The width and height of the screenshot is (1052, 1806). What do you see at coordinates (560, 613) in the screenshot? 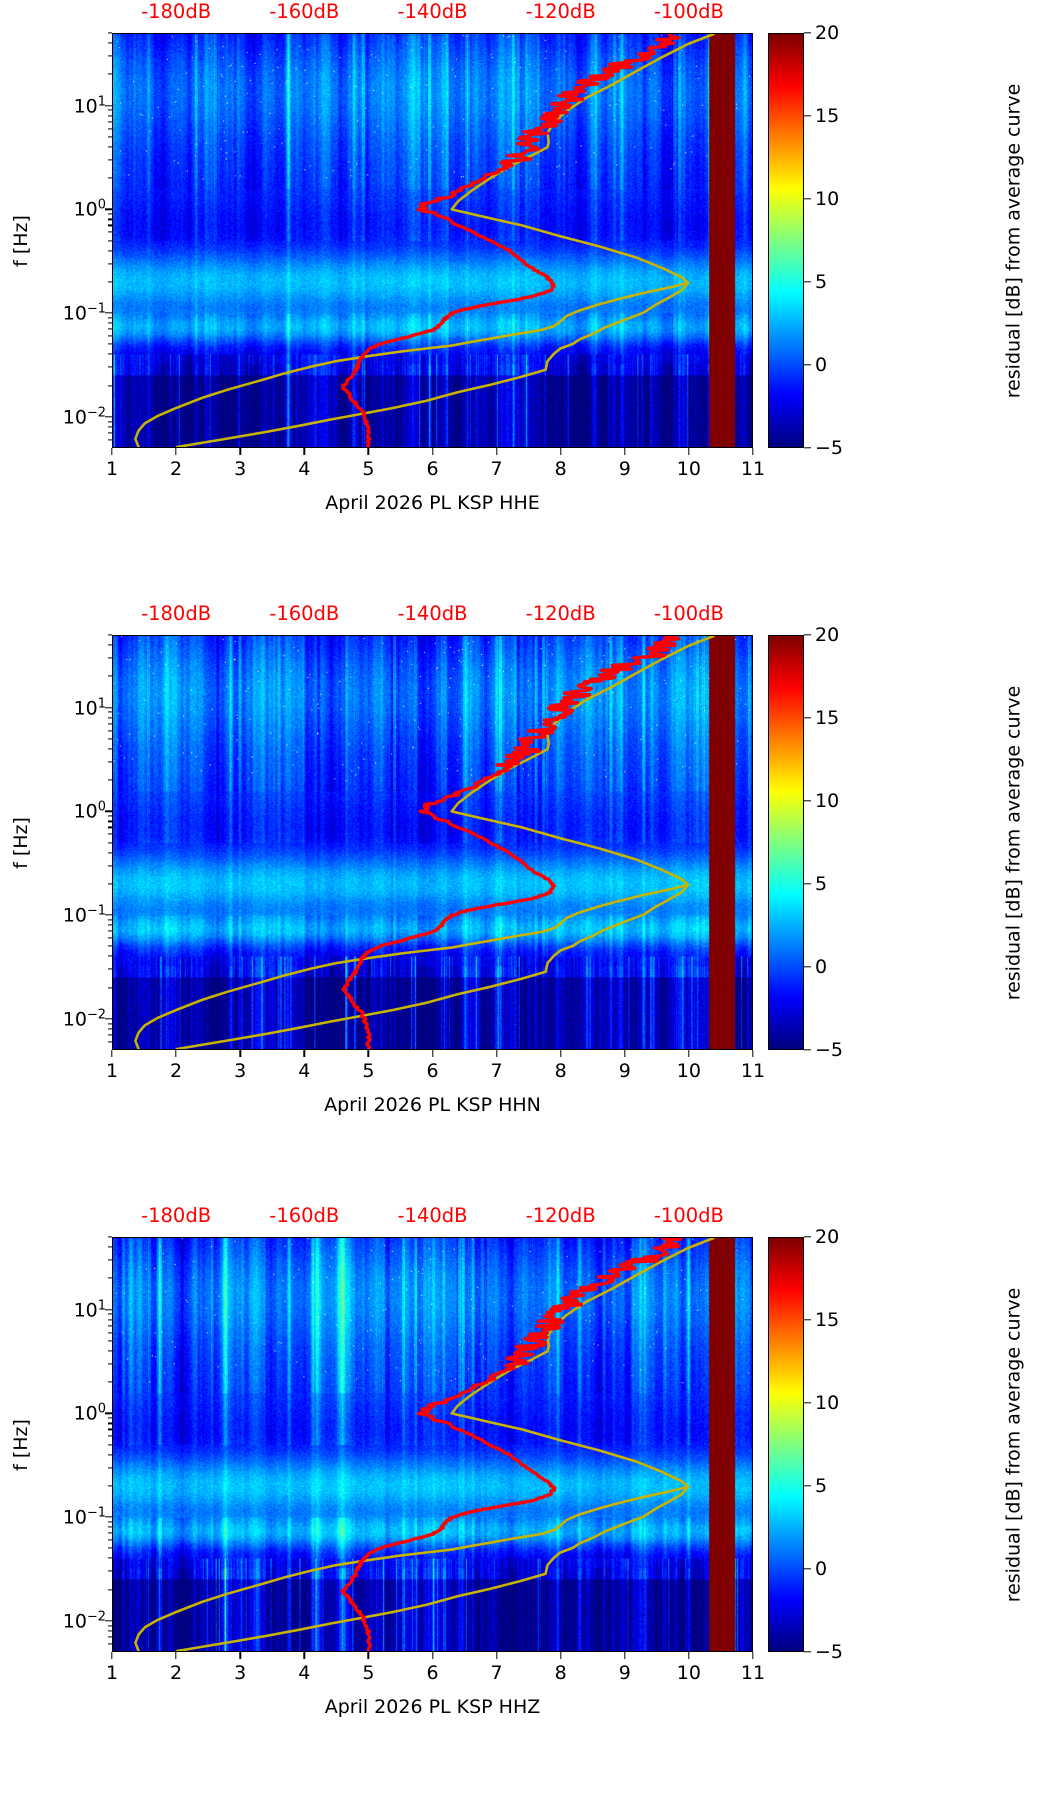
I see `db-axis-tick-label: -120dB` at bounding box center [560, 613].